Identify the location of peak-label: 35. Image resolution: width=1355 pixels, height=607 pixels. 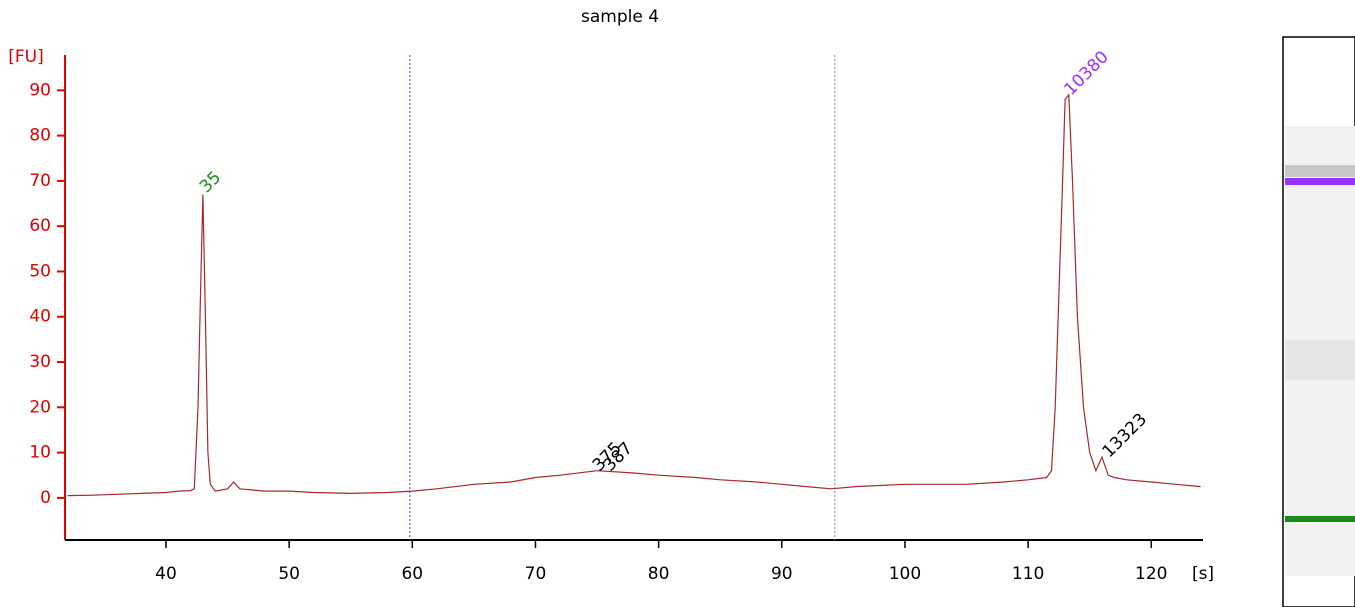
(210, 182).